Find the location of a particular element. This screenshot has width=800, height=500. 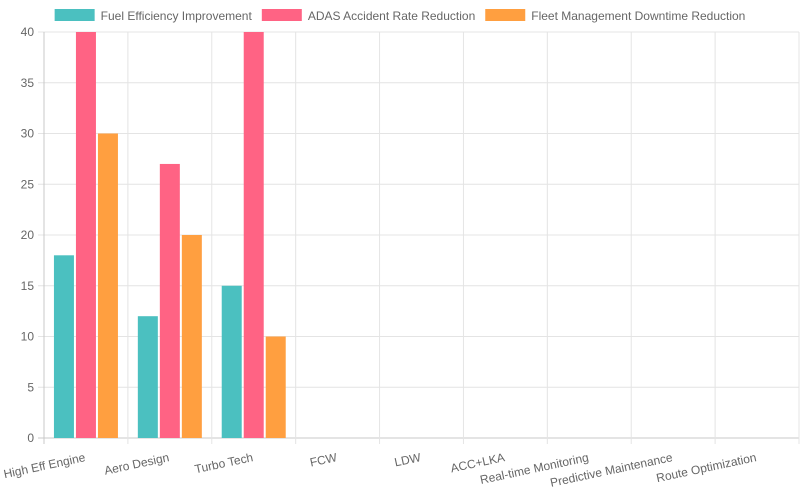

x-tick-label-ldw: LDW is located at coordinates (408, 459).